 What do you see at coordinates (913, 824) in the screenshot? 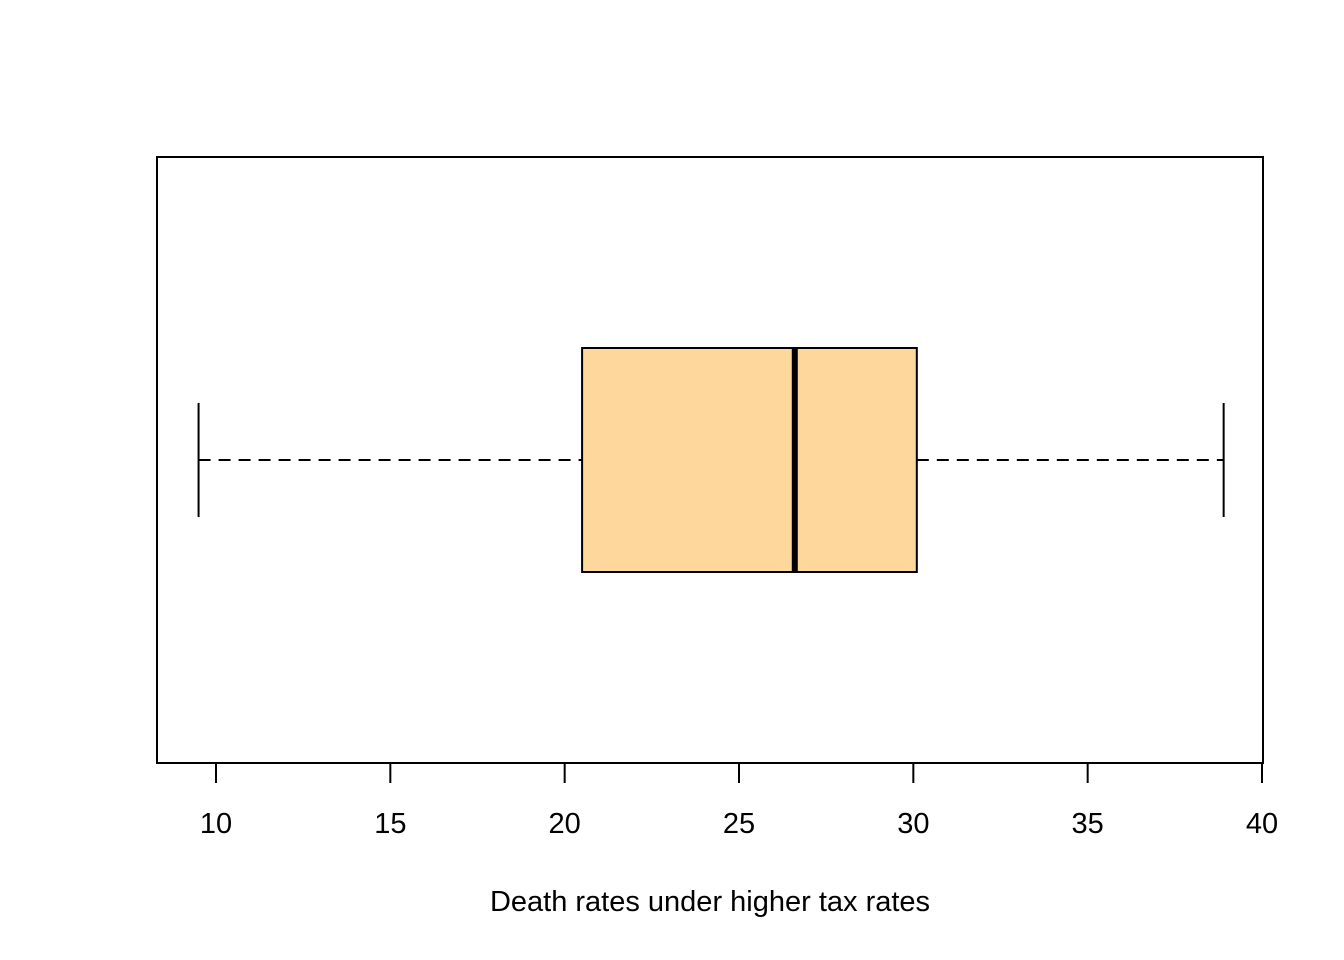
I see `x-tick-label: 30` at bounding box center [913, 824].